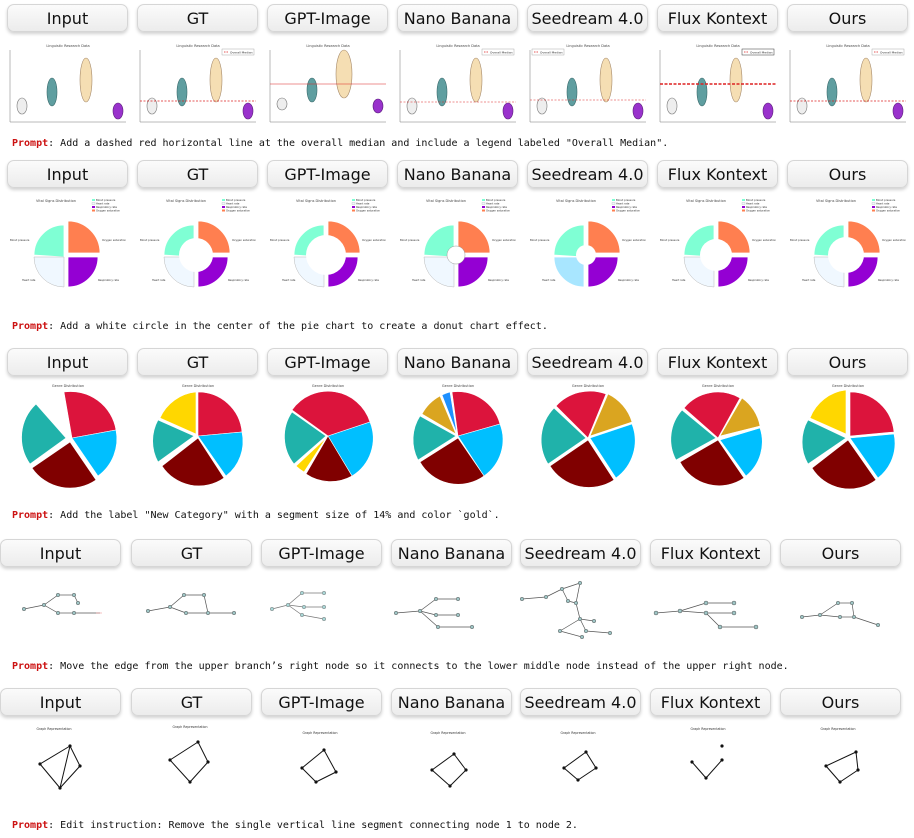  I want to click on graph-ours: Graph Representation, so click(840, 758).